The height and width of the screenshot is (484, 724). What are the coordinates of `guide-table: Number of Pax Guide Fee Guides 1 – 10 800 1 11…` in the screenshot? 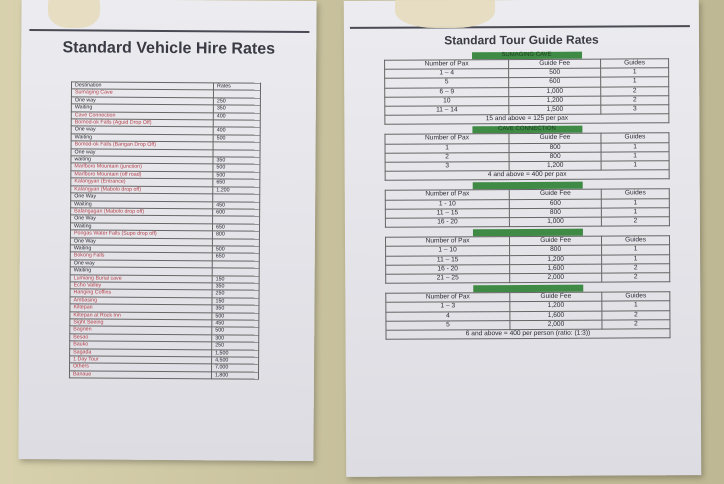 It's located at (527, 259).